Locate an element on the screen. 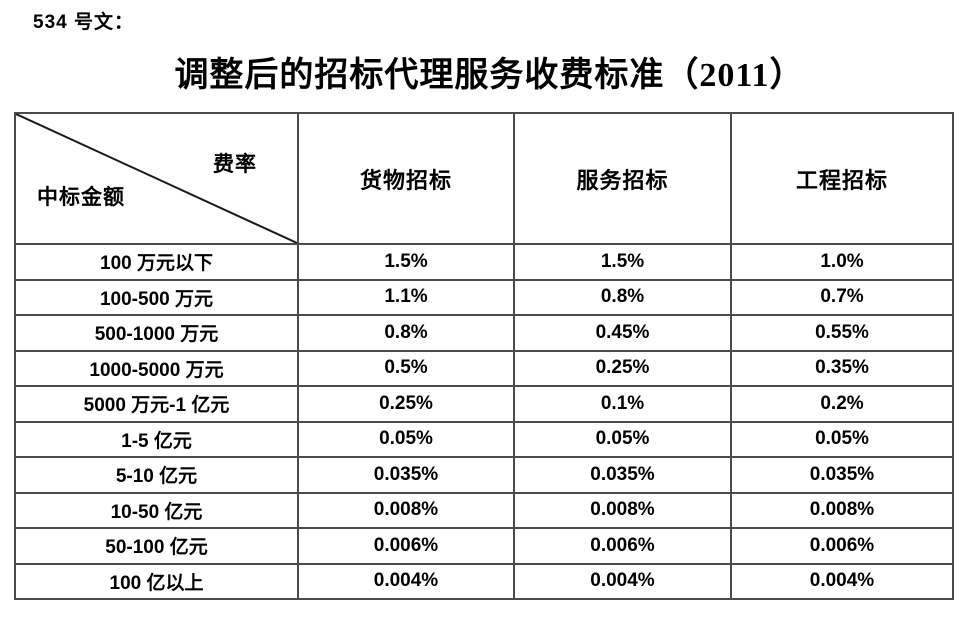 The width and height of the screenshot is (979, 629). table-row: 1000-5000 万元 0.5% 0.25% 0.35% is located at coordinates (484, 368).